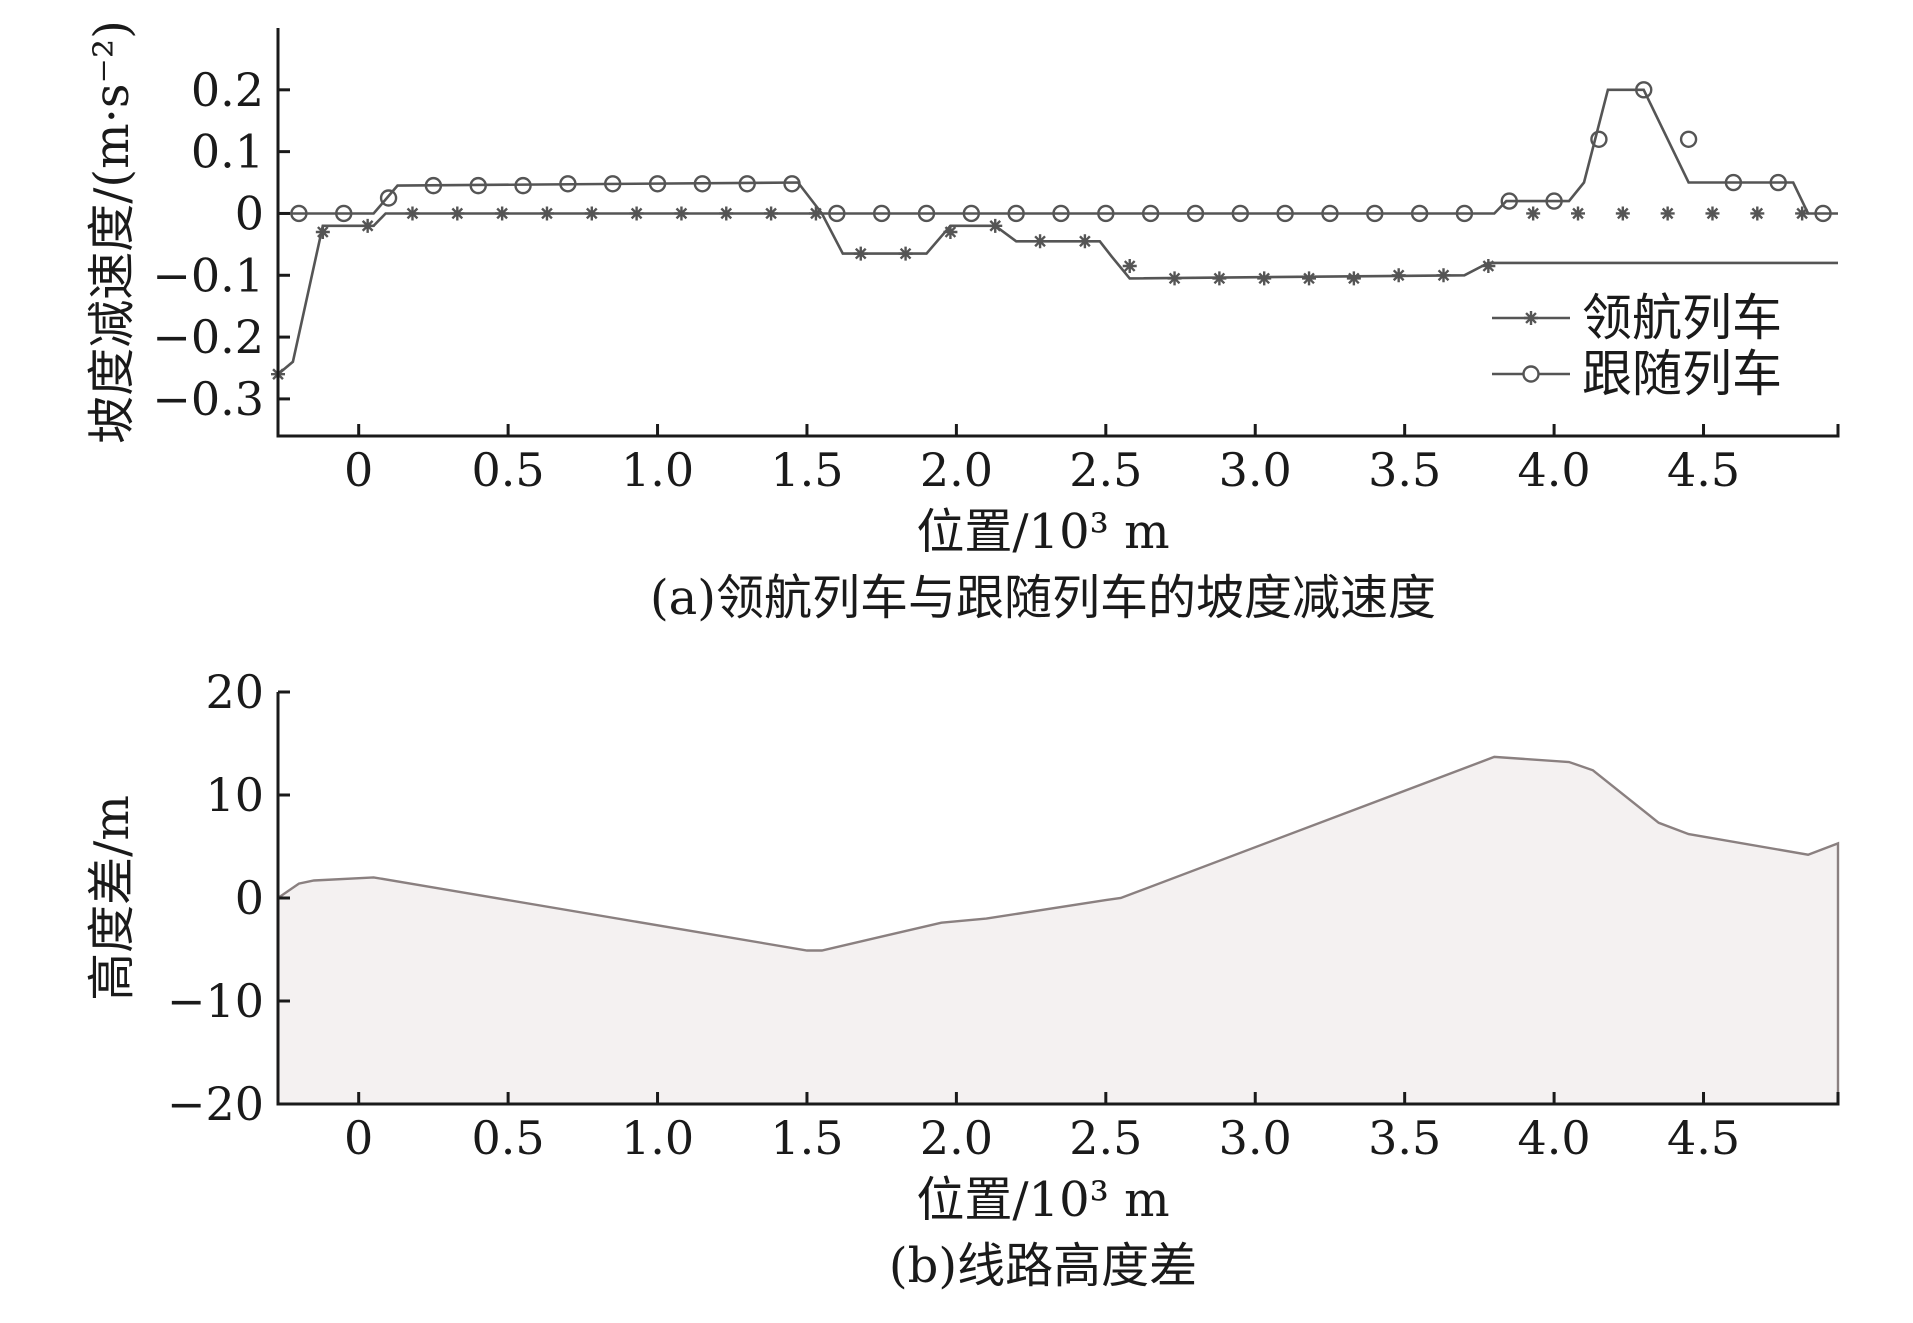 The width and height of the screenshot is (1913, 1323). I want to click on legend-item-follow-train: 跟随列车, so click(1637, 374).